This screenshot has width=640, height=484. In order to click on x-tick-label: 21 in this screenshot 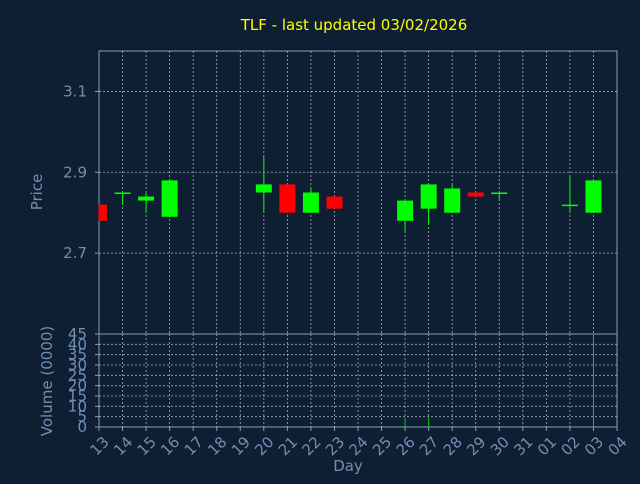, I will do `click(288, 446)`.